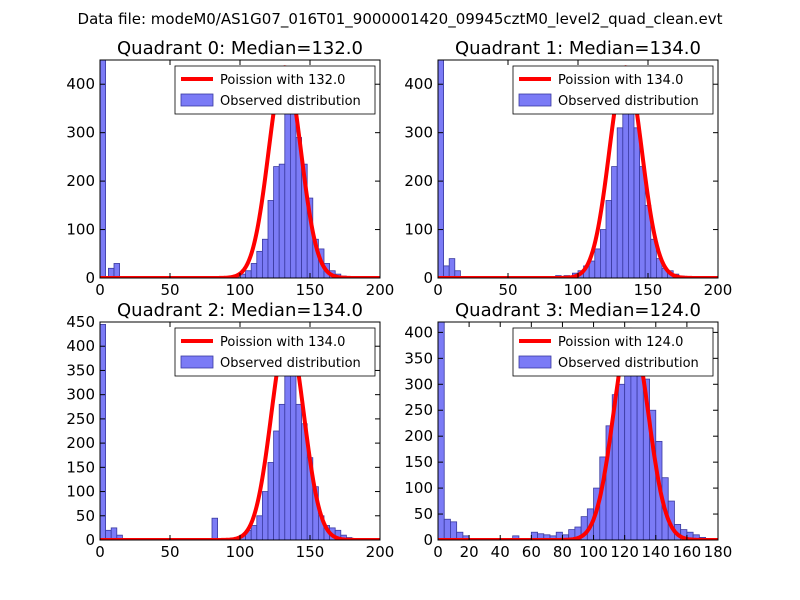  Describe the element at coordinates (282, 80) in the screenshot. I see `legend-label-poisson: Poission with 132.0` at that location.